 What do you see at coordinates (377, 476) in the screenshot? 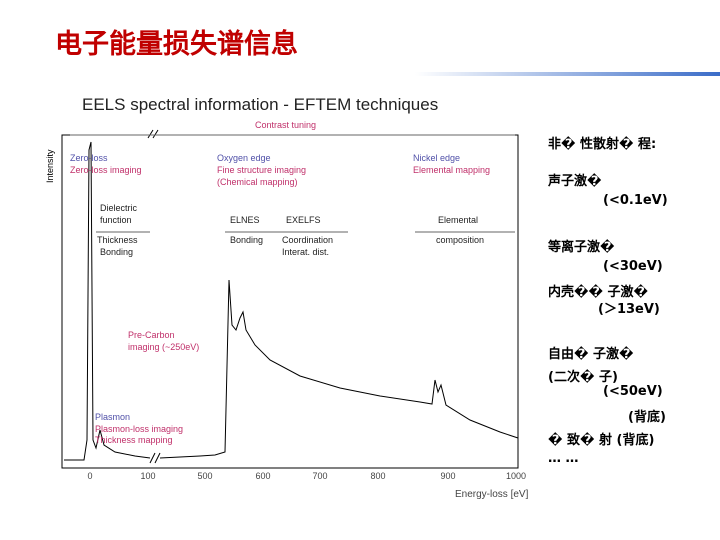
I see `x-tick-label: 800` at bounding box center [377, 476].